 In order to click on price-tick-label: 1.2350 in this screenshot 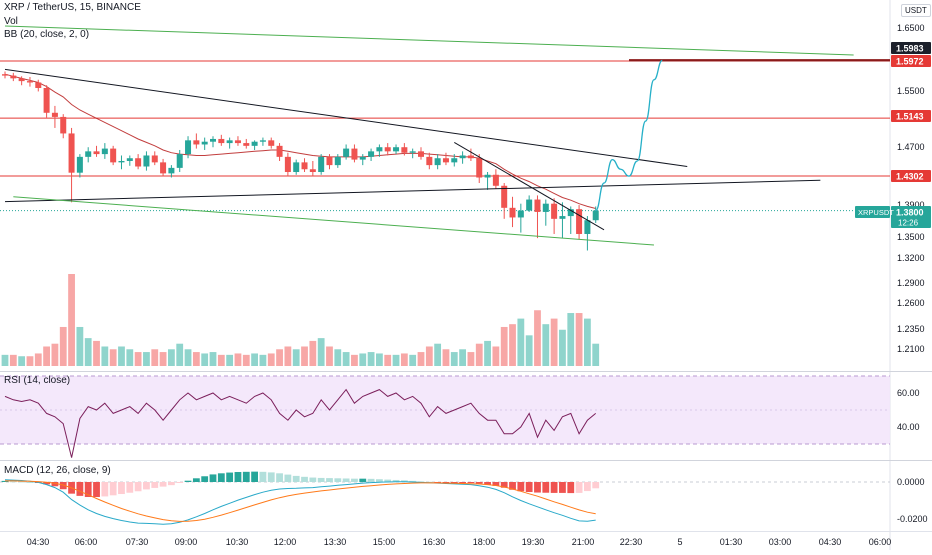, I will do `click(911, 329)`.